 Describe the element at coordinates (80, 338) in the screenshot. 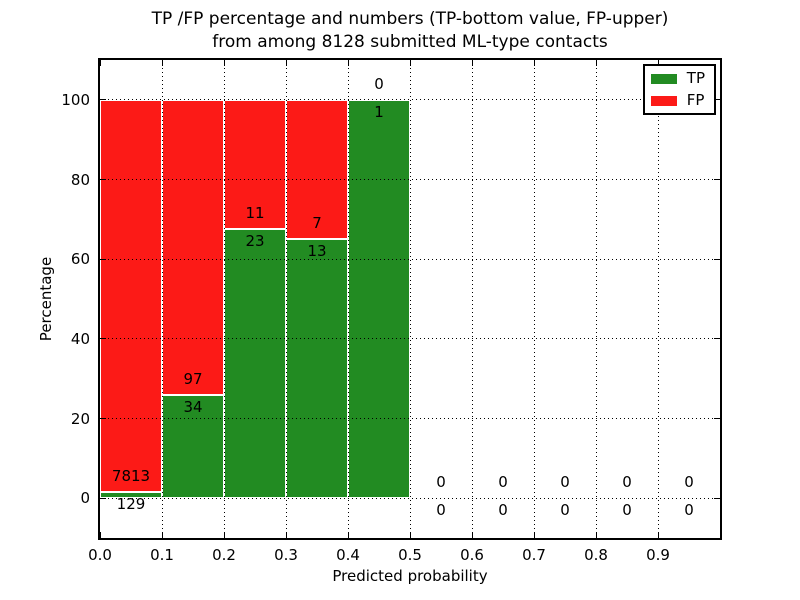

I see `y-tick-label: 40` at that location.